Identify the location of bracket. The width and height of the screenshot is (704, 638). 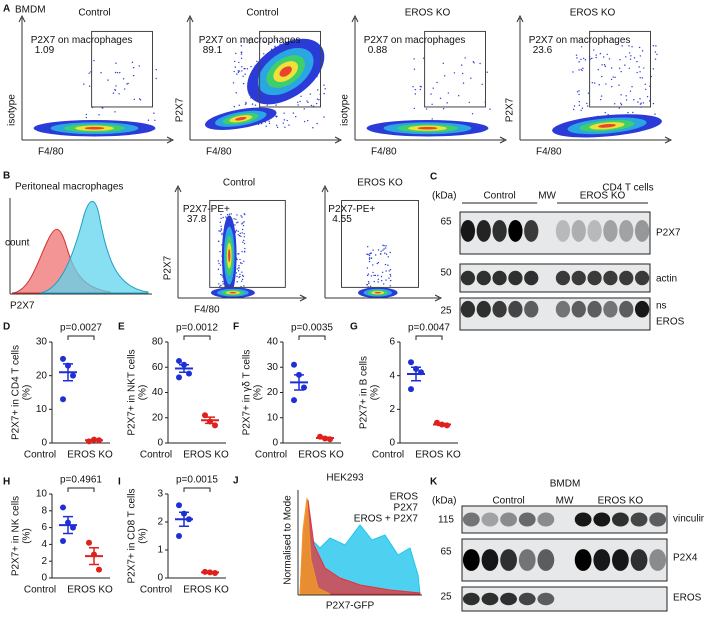
(429, 337).